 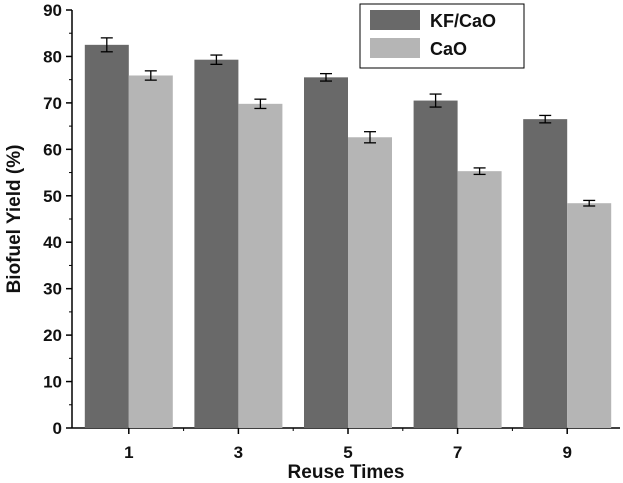 I want to click on y-tick-label: 30, so click(x=52, y=289).